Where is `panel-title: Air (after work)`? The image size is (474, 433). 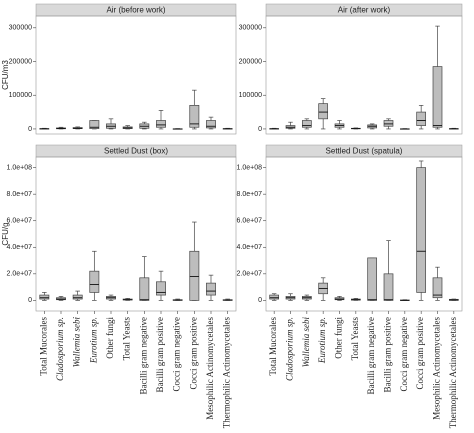
panel-title: Air (after work) is located at coordinates (364, 10).